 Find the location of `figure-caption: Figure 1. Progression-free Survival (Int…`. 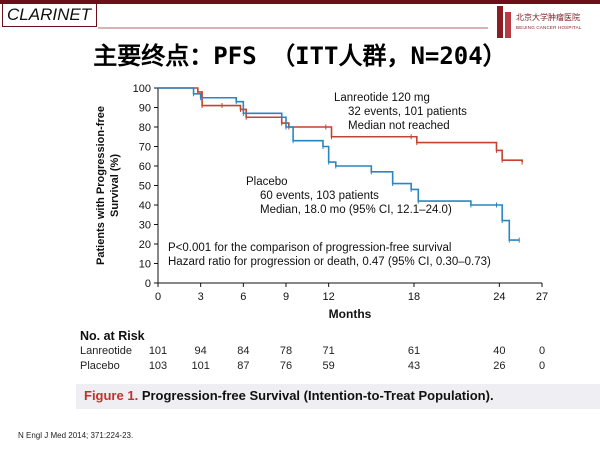

figure-caption: Figure 1. Progression-free Survival (Int… is located at coordinates (289, 395).